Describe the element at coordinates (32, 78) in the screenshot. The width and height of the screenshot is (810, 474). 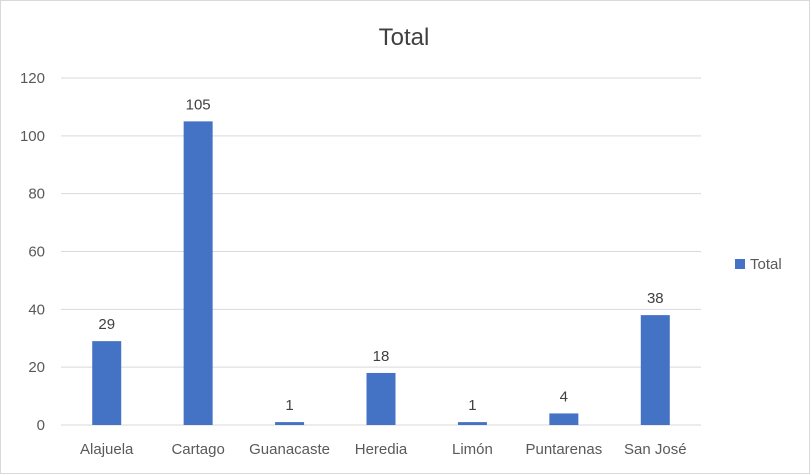
I see `y-tick-label: 120` at that location.